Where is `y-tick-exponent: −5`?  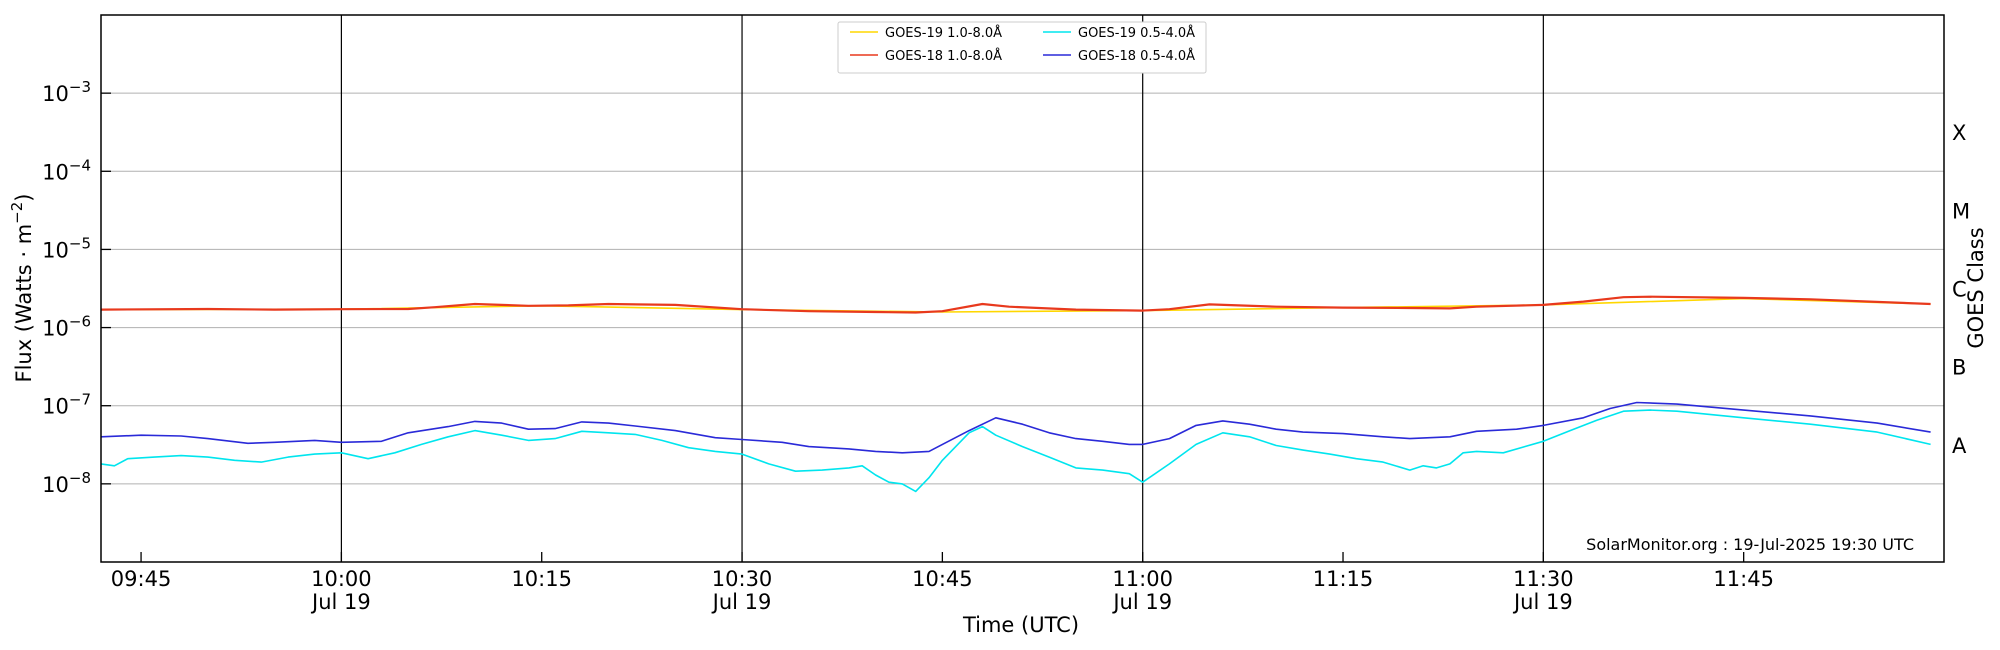 y-tick-exponent: −5 is located at coordinates (80, 243).